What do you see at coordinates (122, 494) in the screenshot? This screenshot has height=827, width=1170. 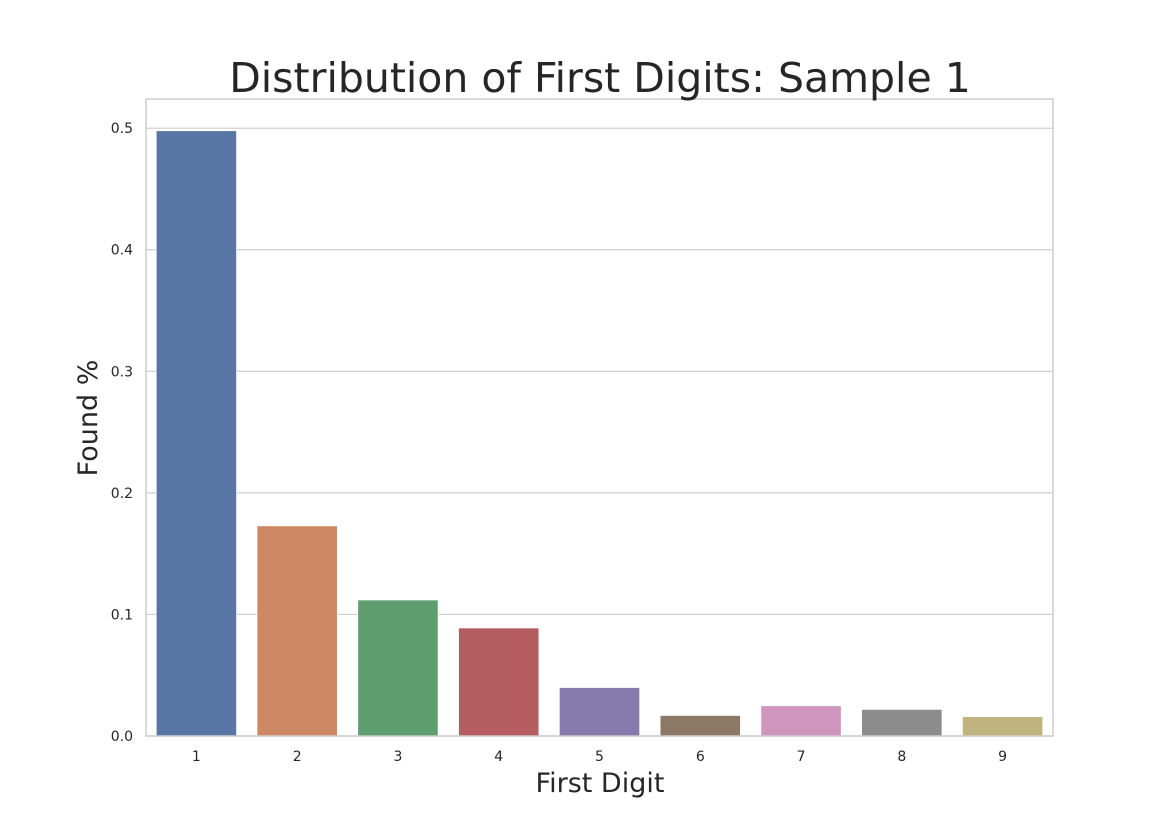 I see `y-tick-label: 0.2` at bounding box center [122, 494].